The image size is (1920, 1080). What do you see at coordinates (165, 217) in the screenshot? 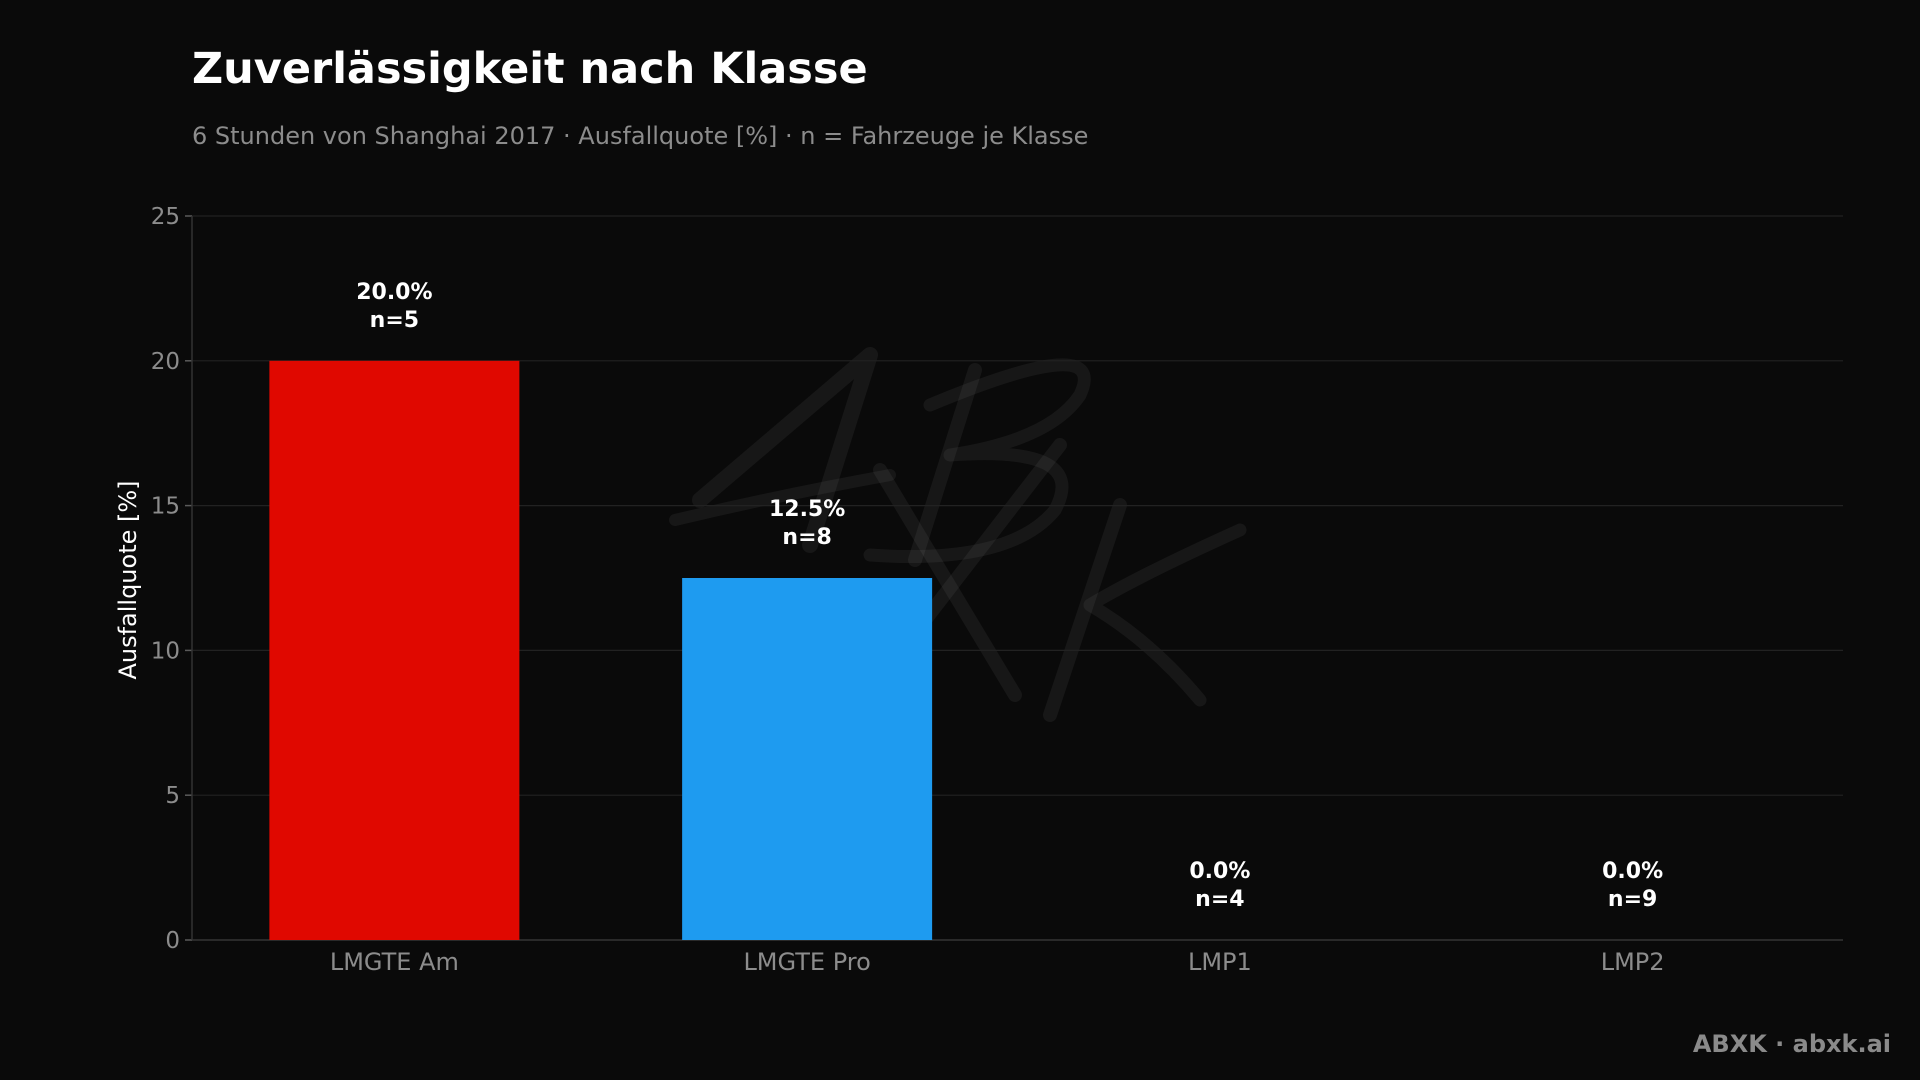
I see `y-tick-label: 25` at bounding box center [165, 217].